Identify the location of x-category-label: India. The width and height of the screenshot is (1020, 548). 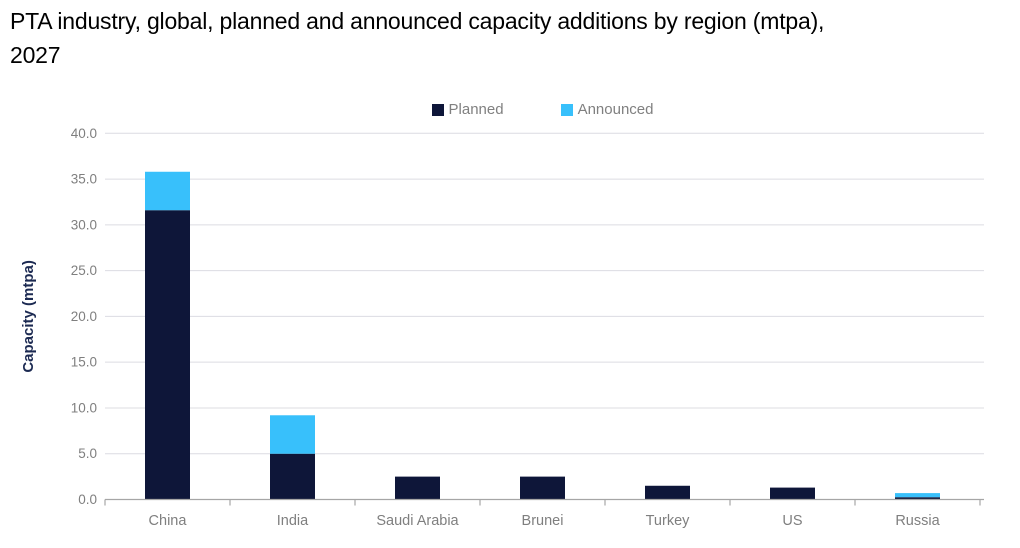
(293, 521).